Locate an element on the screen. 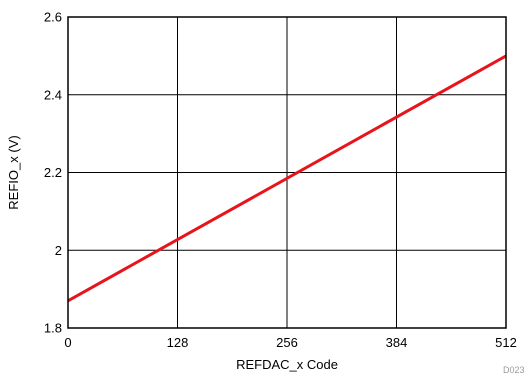  y-tick-label: 2.2 is located at coordinates (53, 172).